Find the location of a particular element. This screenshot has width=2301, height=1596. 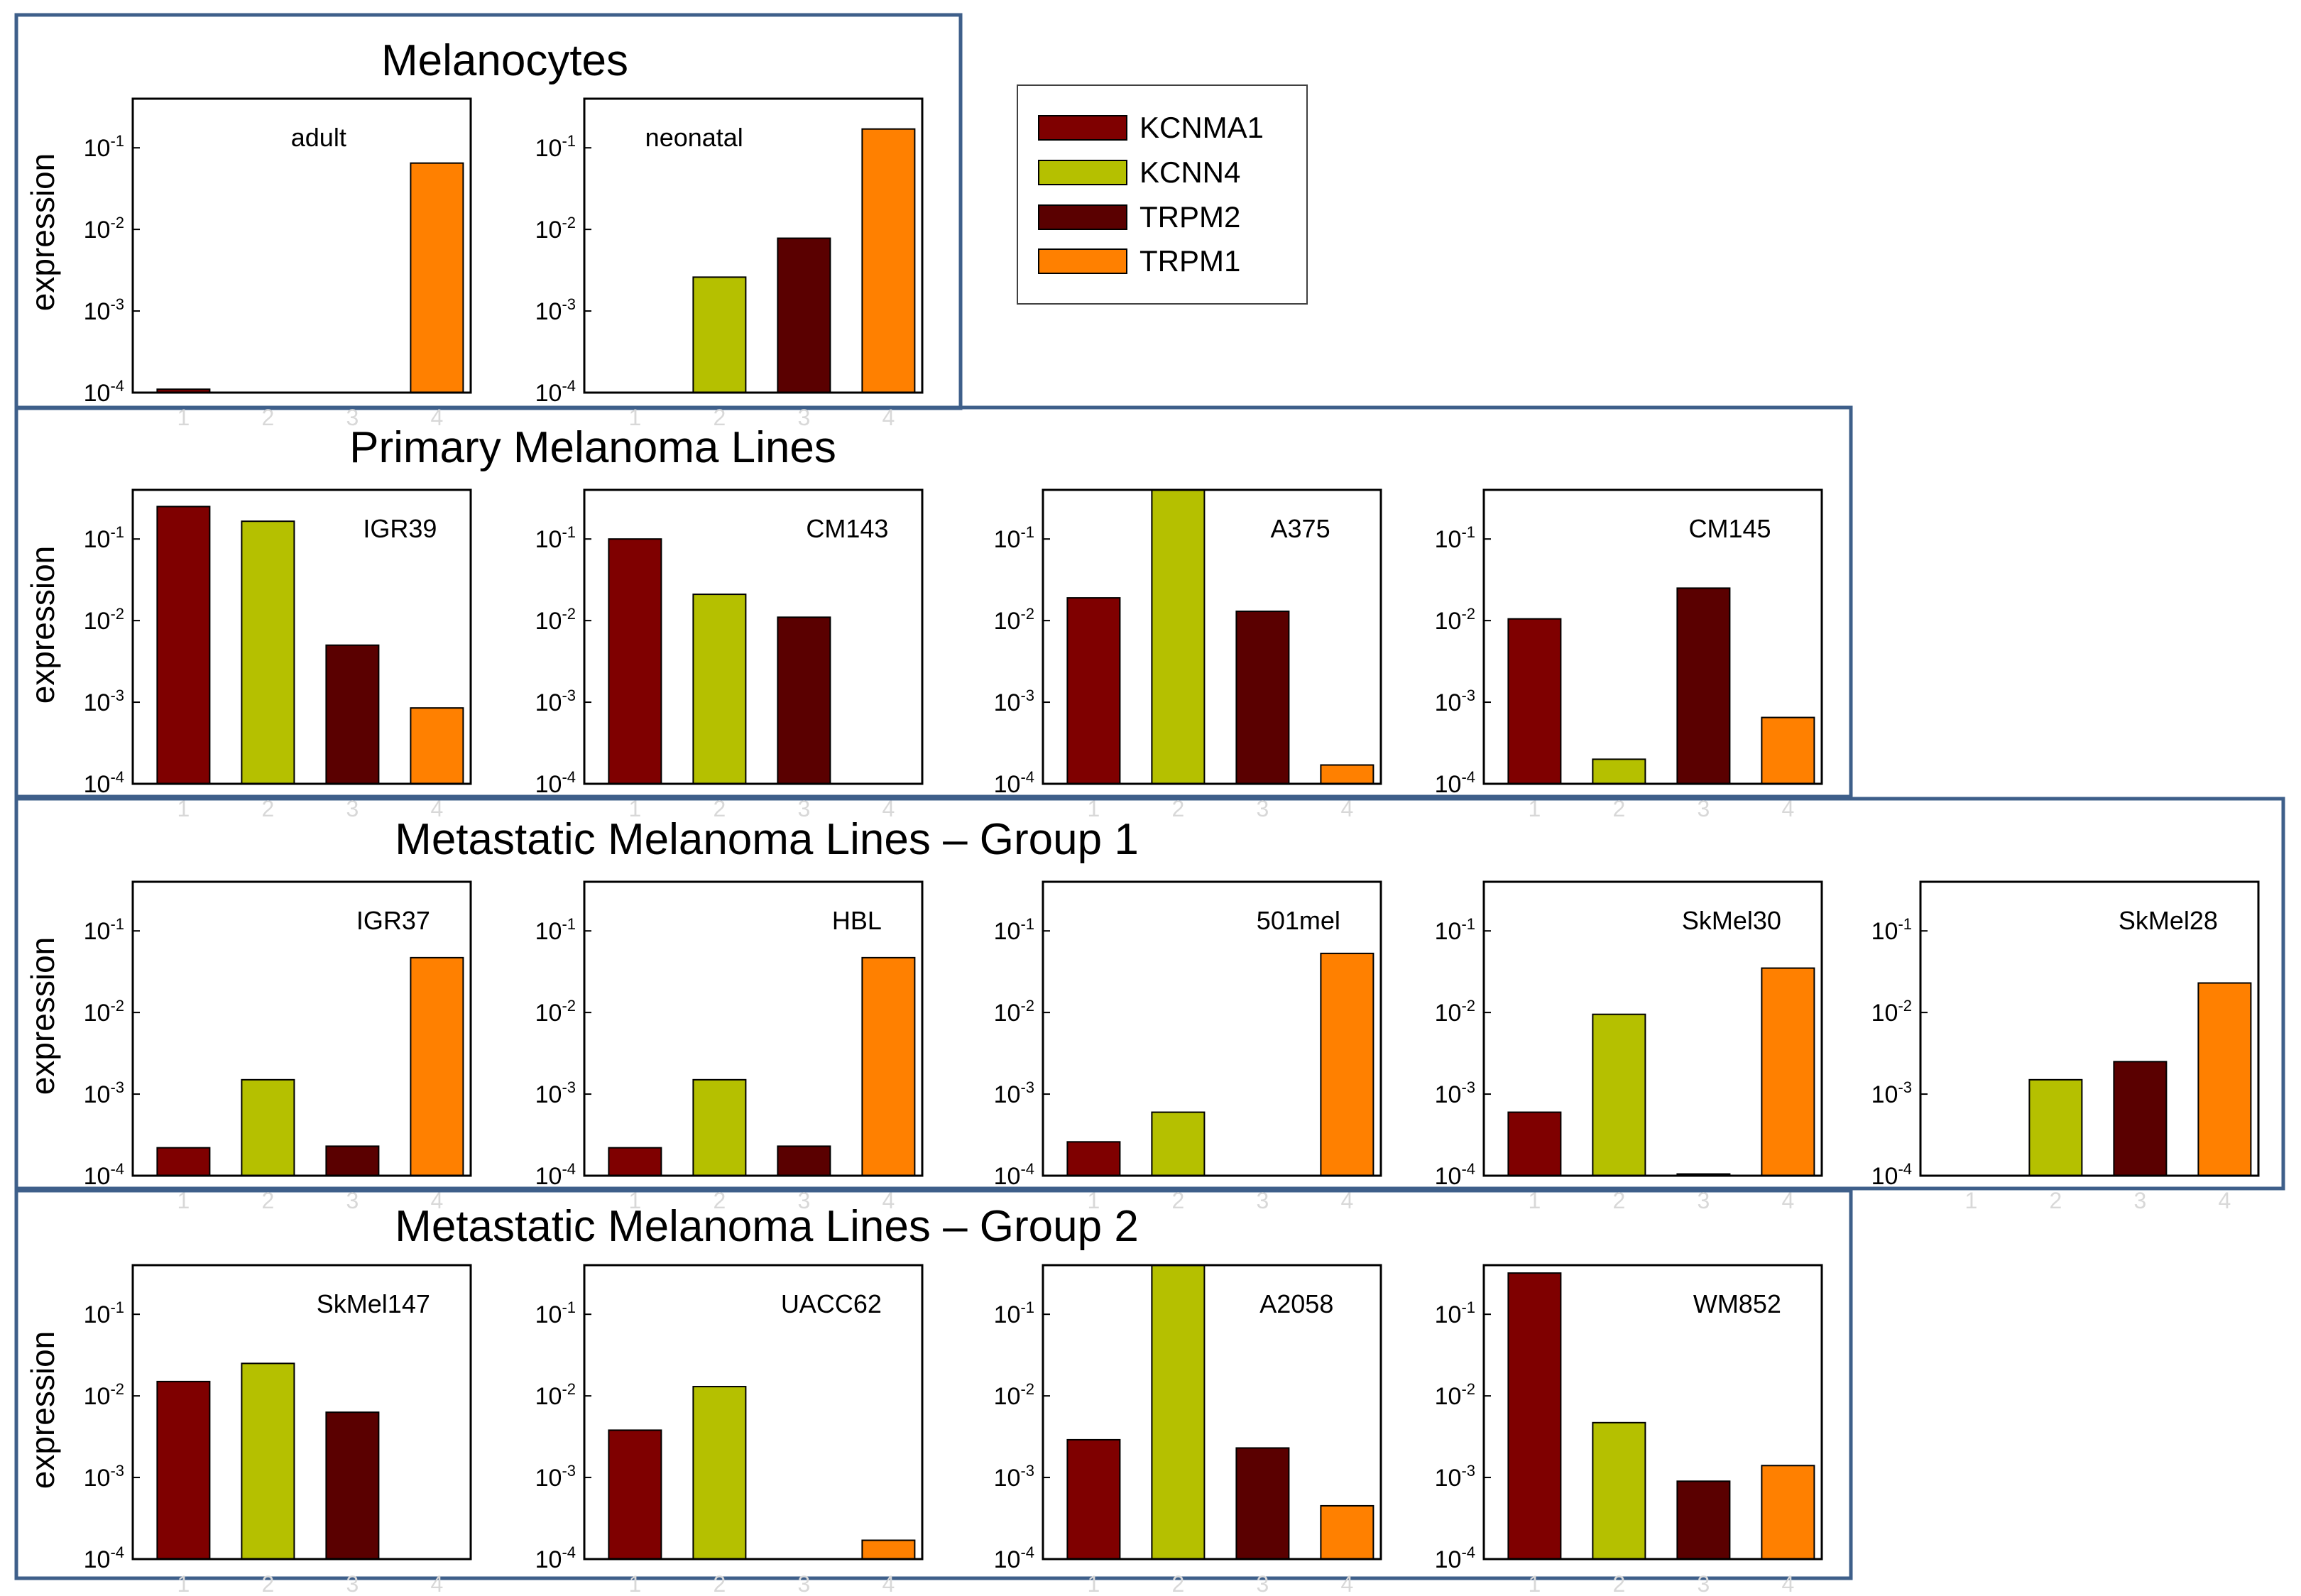

panel-skmel30: 1 2 3 4 10⁻¹ 10⁻² 10⁻³ 10⁻⁴ SkMel30 is located at coordinates (1629, 1046).